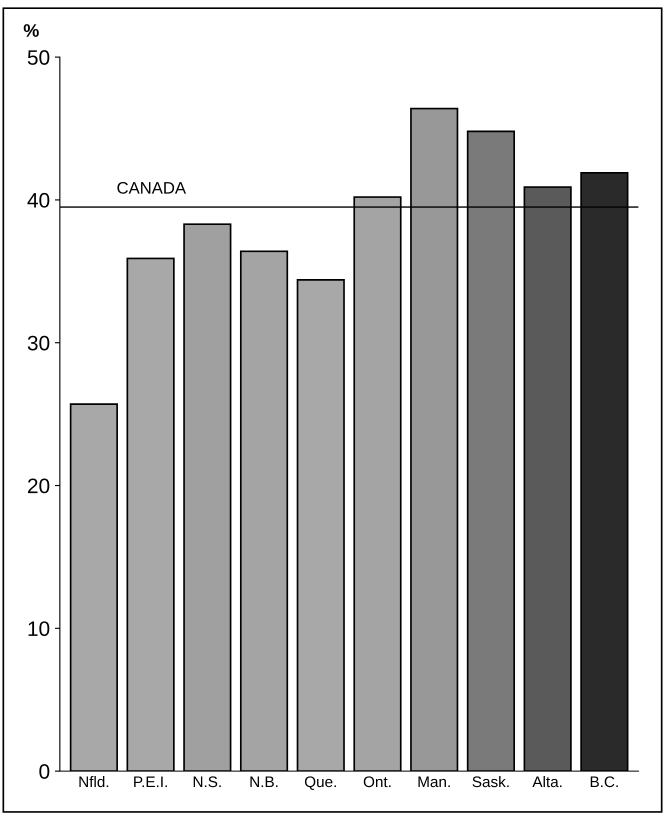  I want to click on x-tick-label: N.B., so click(264, 782).